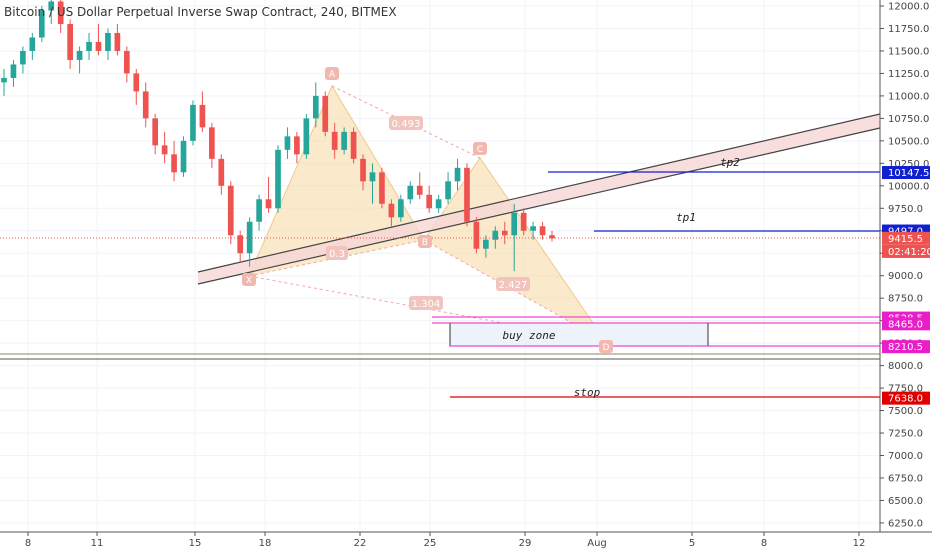  Describe the element at coordinates (908, 29) in the screenshot. I see `y-tick-label: 11750.0` at that location.